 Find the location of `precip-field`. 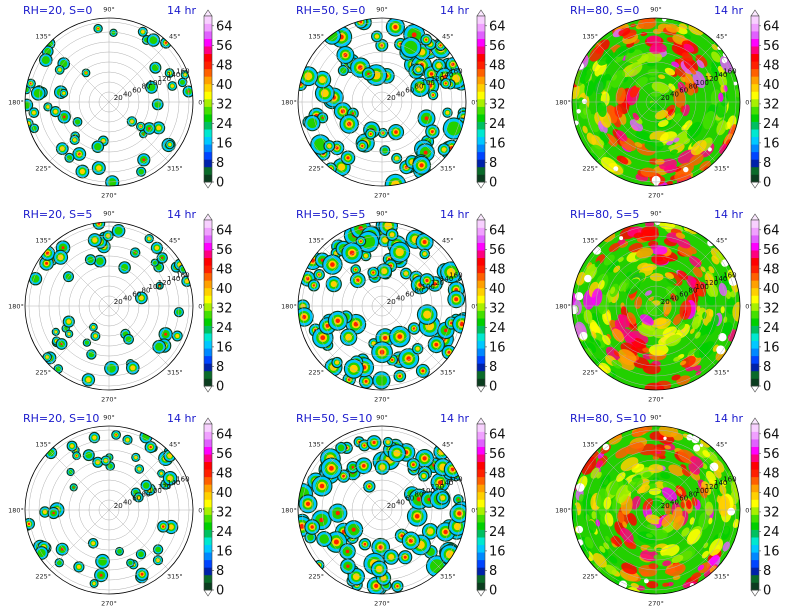

precip-field is located at coordinates (110, 304).